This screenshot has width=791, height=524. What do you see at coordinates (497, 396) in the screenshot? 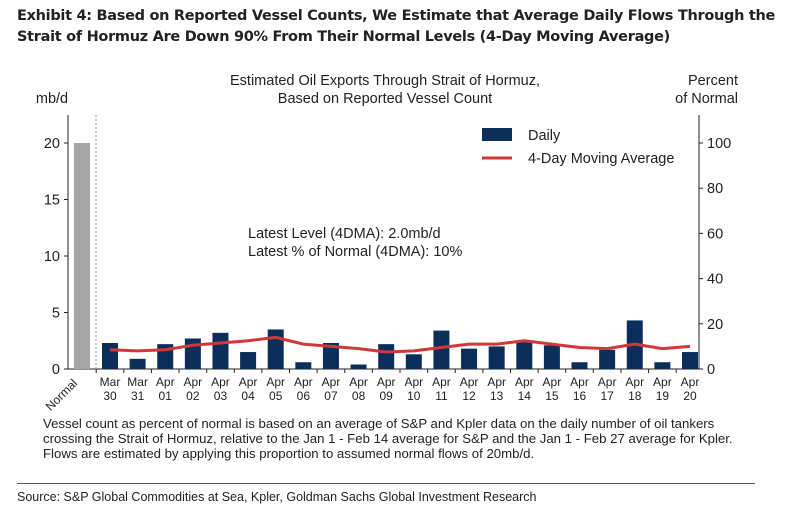
I see `x-tick-label-day: 13` at bounding box center [497, 396].